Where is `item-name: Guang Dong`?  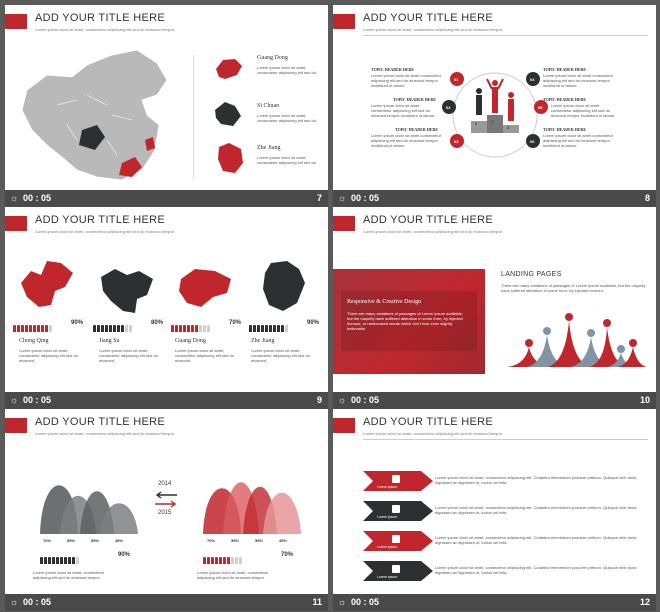
item-name: Guang Dong is located at coordinates (272, 58).